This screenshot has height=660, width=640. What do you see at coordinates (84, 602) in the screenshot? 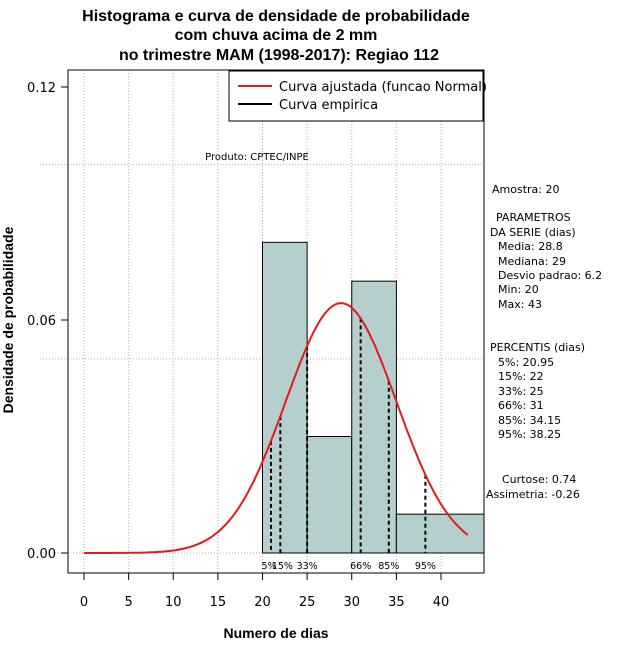
I see `x-tick-label: 0` at bounding box center [84, 602].